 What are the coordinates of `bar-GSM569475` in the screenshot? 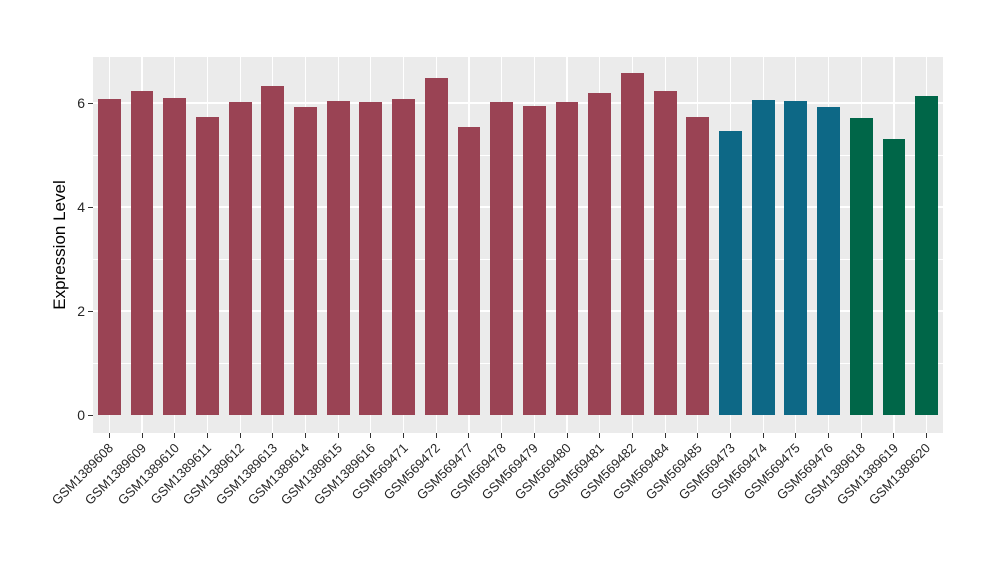 It's located at (796, 257).